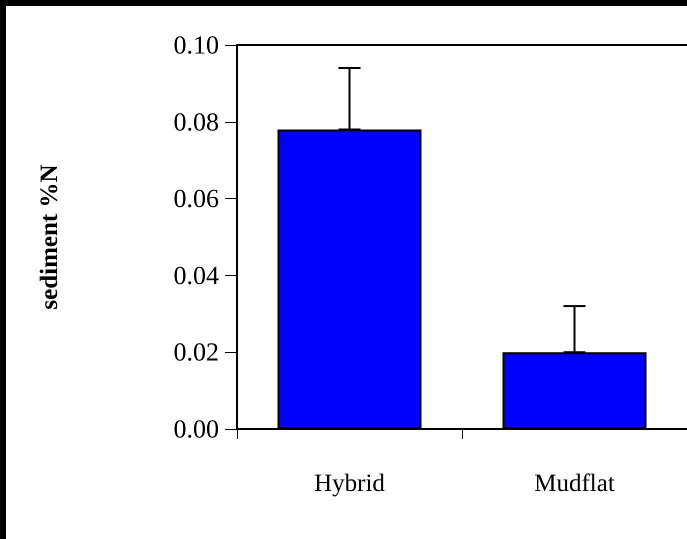  I want to click on y-tick-label: 0.10, so click(196, 45).